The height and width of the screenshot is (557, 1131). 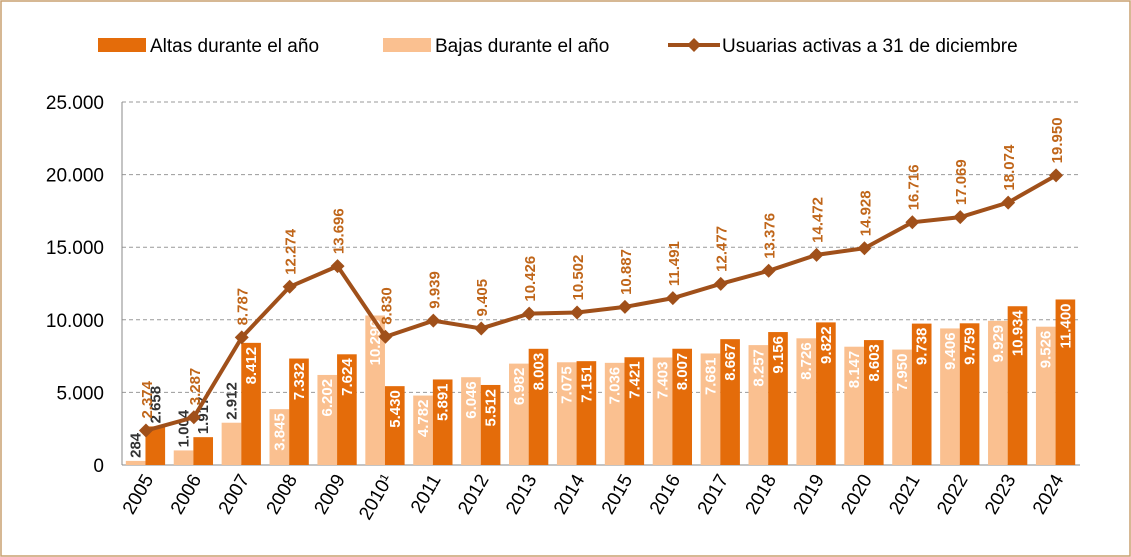 I want to click on data-label: 6.202, so click(x=327, y=398).